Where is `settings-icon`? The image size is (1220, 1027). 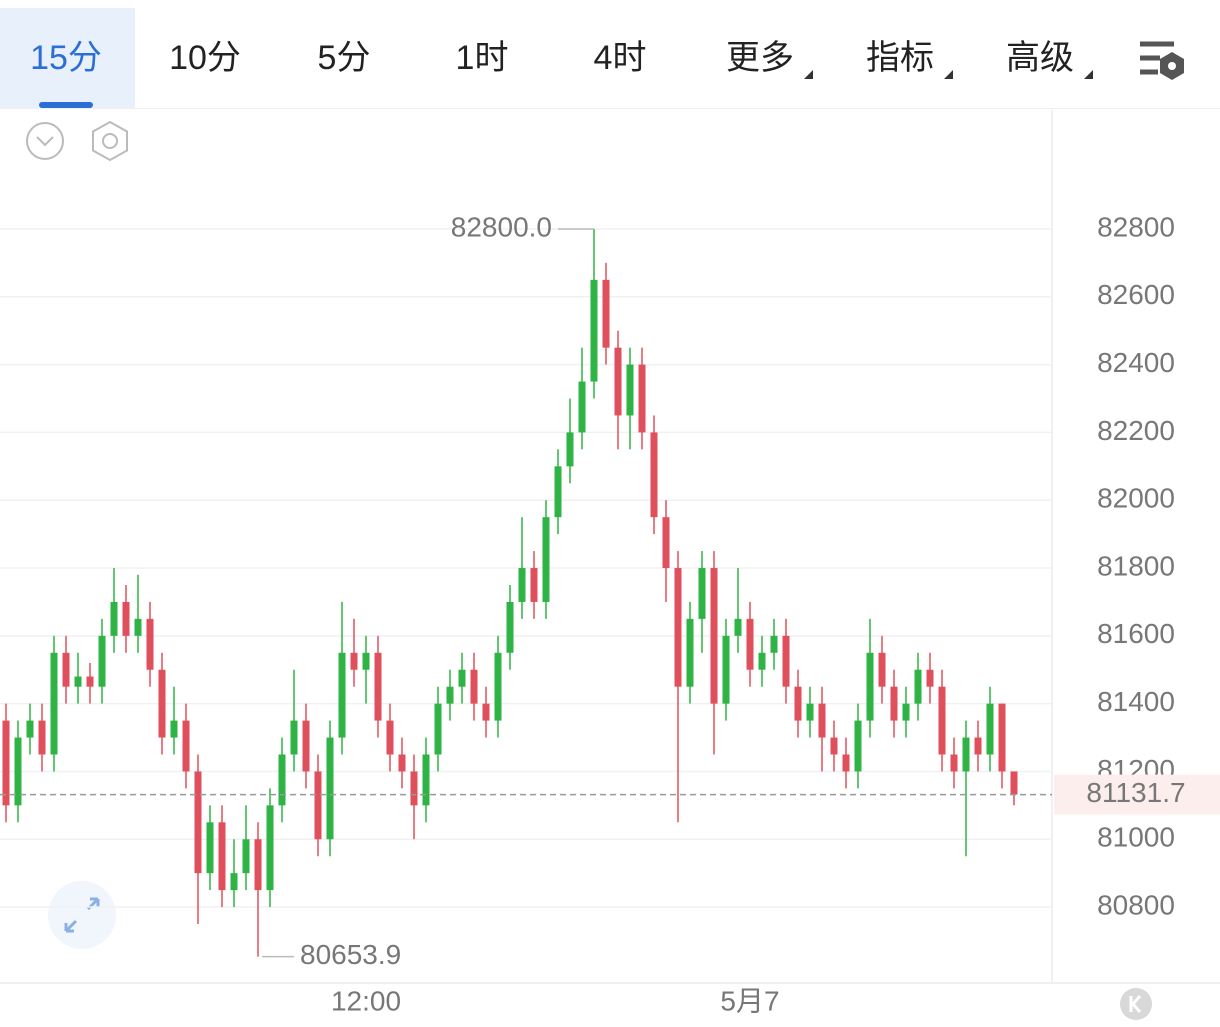 settings-icon is located at coordinates (110, 141).